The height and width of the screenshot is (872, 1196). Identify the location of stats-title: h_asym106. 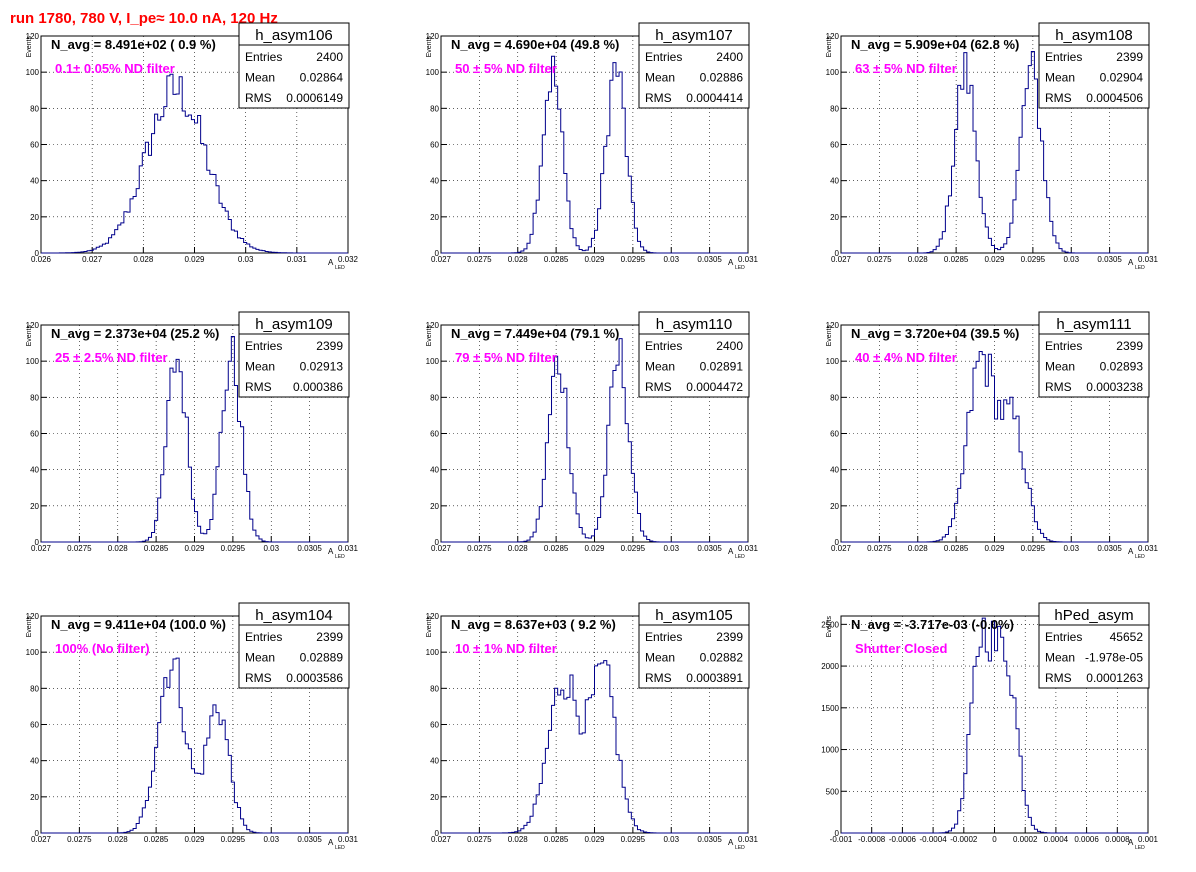
(294, 35).